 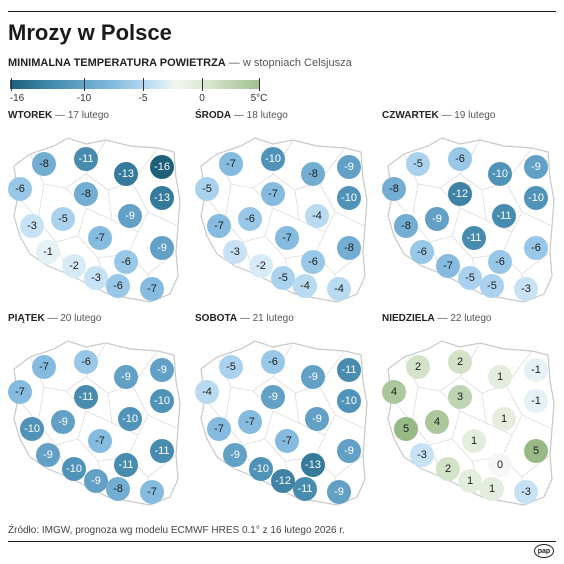 I want to click on map-title: PIĄTEK — 20 lutego, so click(x=54, y=318).